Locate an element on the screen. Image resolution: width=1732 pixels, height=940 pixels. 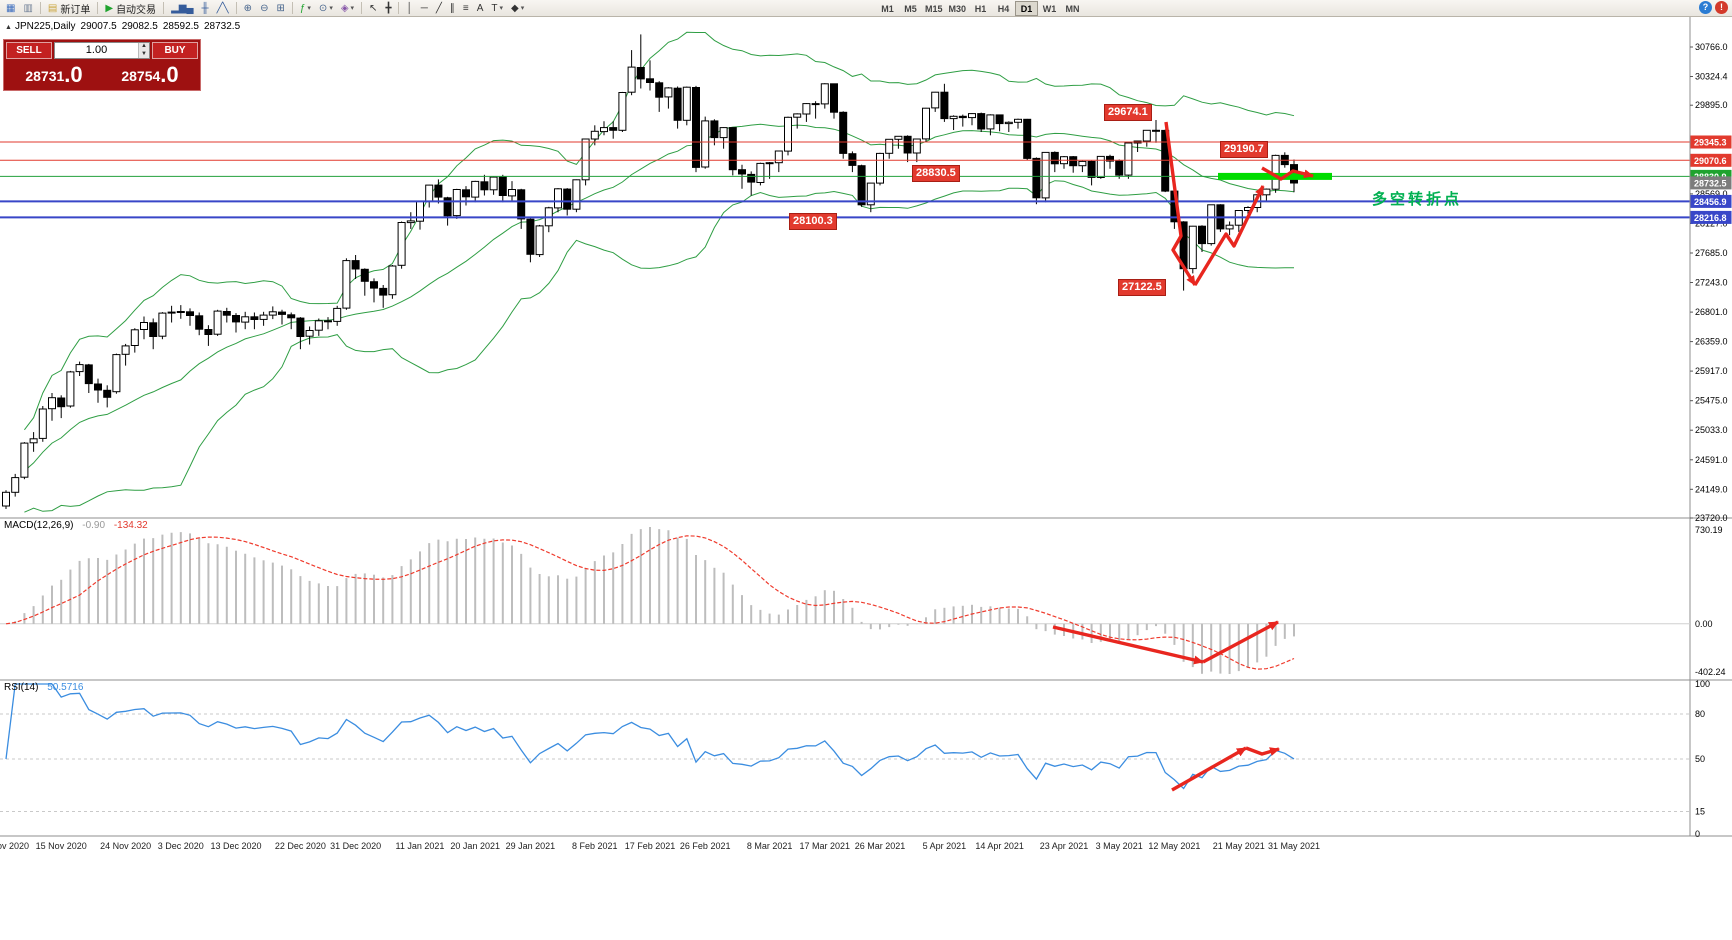
timeframe-m5-button: M5 is located at coordinates (910, 9).